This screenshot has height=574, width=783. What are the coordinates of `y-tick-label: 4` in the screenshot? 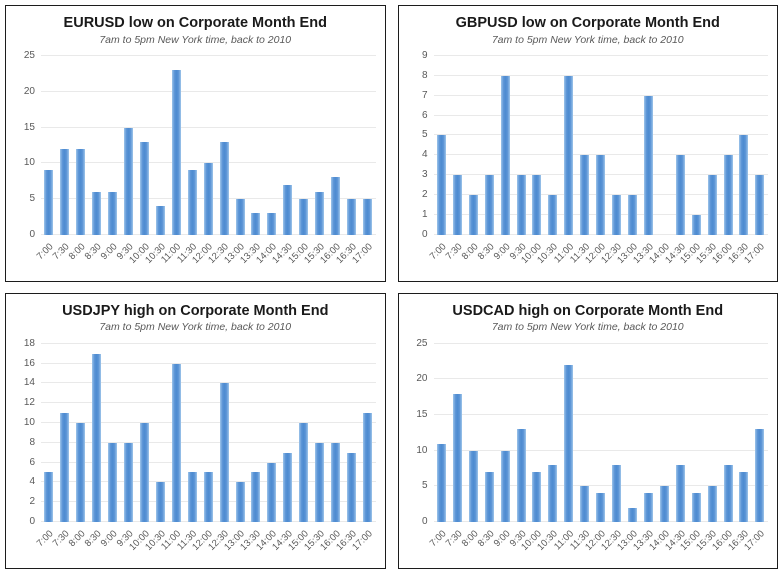 It's located at (32, 482).